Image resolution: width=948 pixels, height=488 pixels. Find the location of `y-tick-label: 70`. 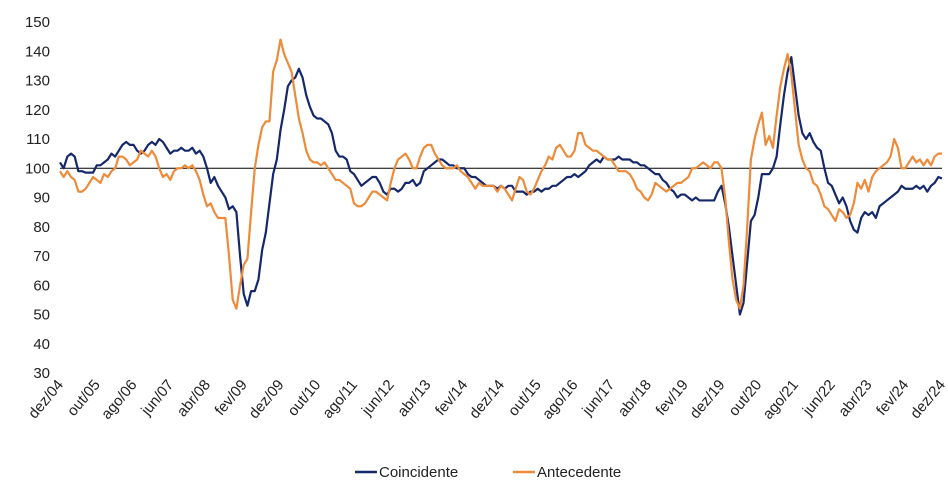

y-tick-label: 70 is located at coordinates (41, 256).